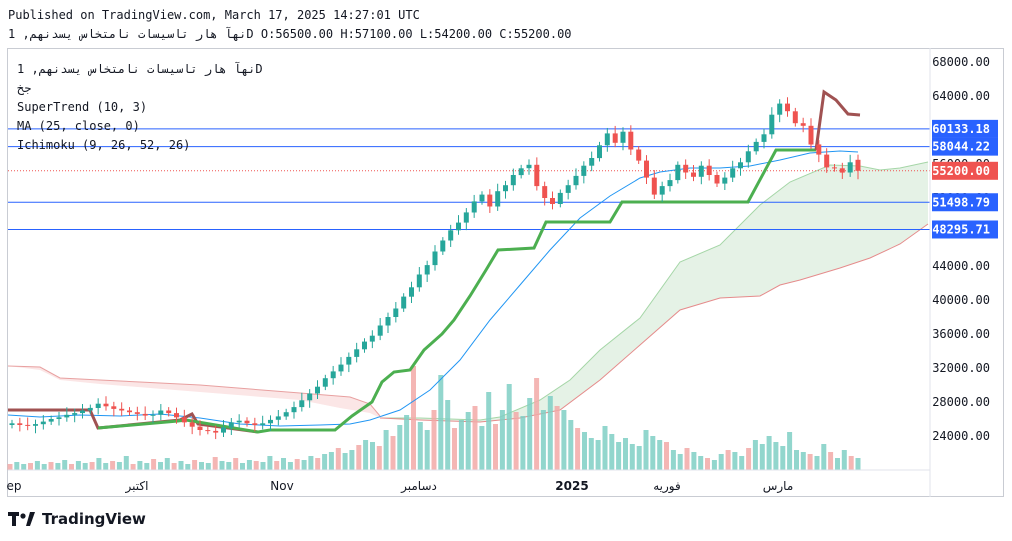  I want to click on brand-name: TradingView, so click(94, 519).